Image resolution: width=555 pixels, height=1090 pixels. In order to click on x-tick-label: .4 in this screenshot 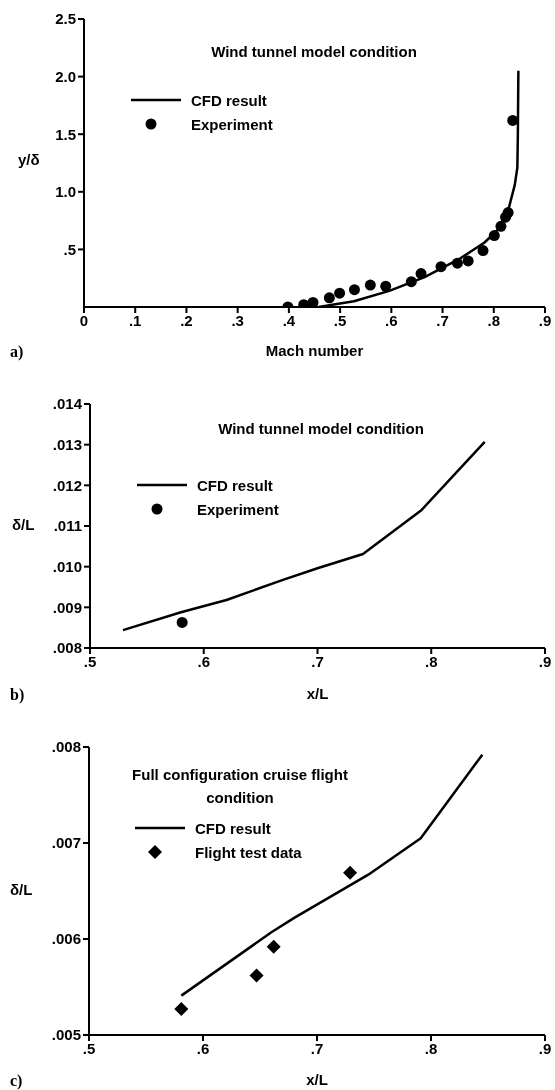, I will do `click(289, 320)`.